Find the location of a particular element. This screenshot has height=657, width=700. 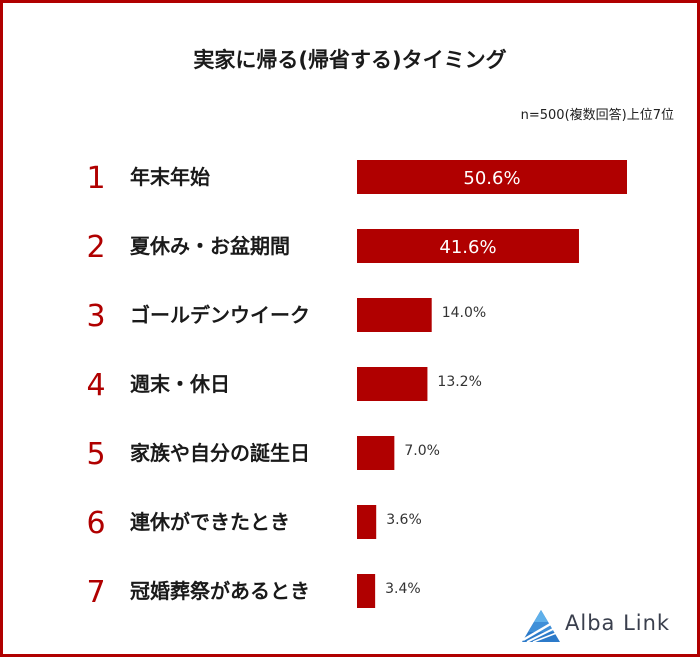

category-label: 夏休み・お盆期間 is located at coordinates (210, 246).